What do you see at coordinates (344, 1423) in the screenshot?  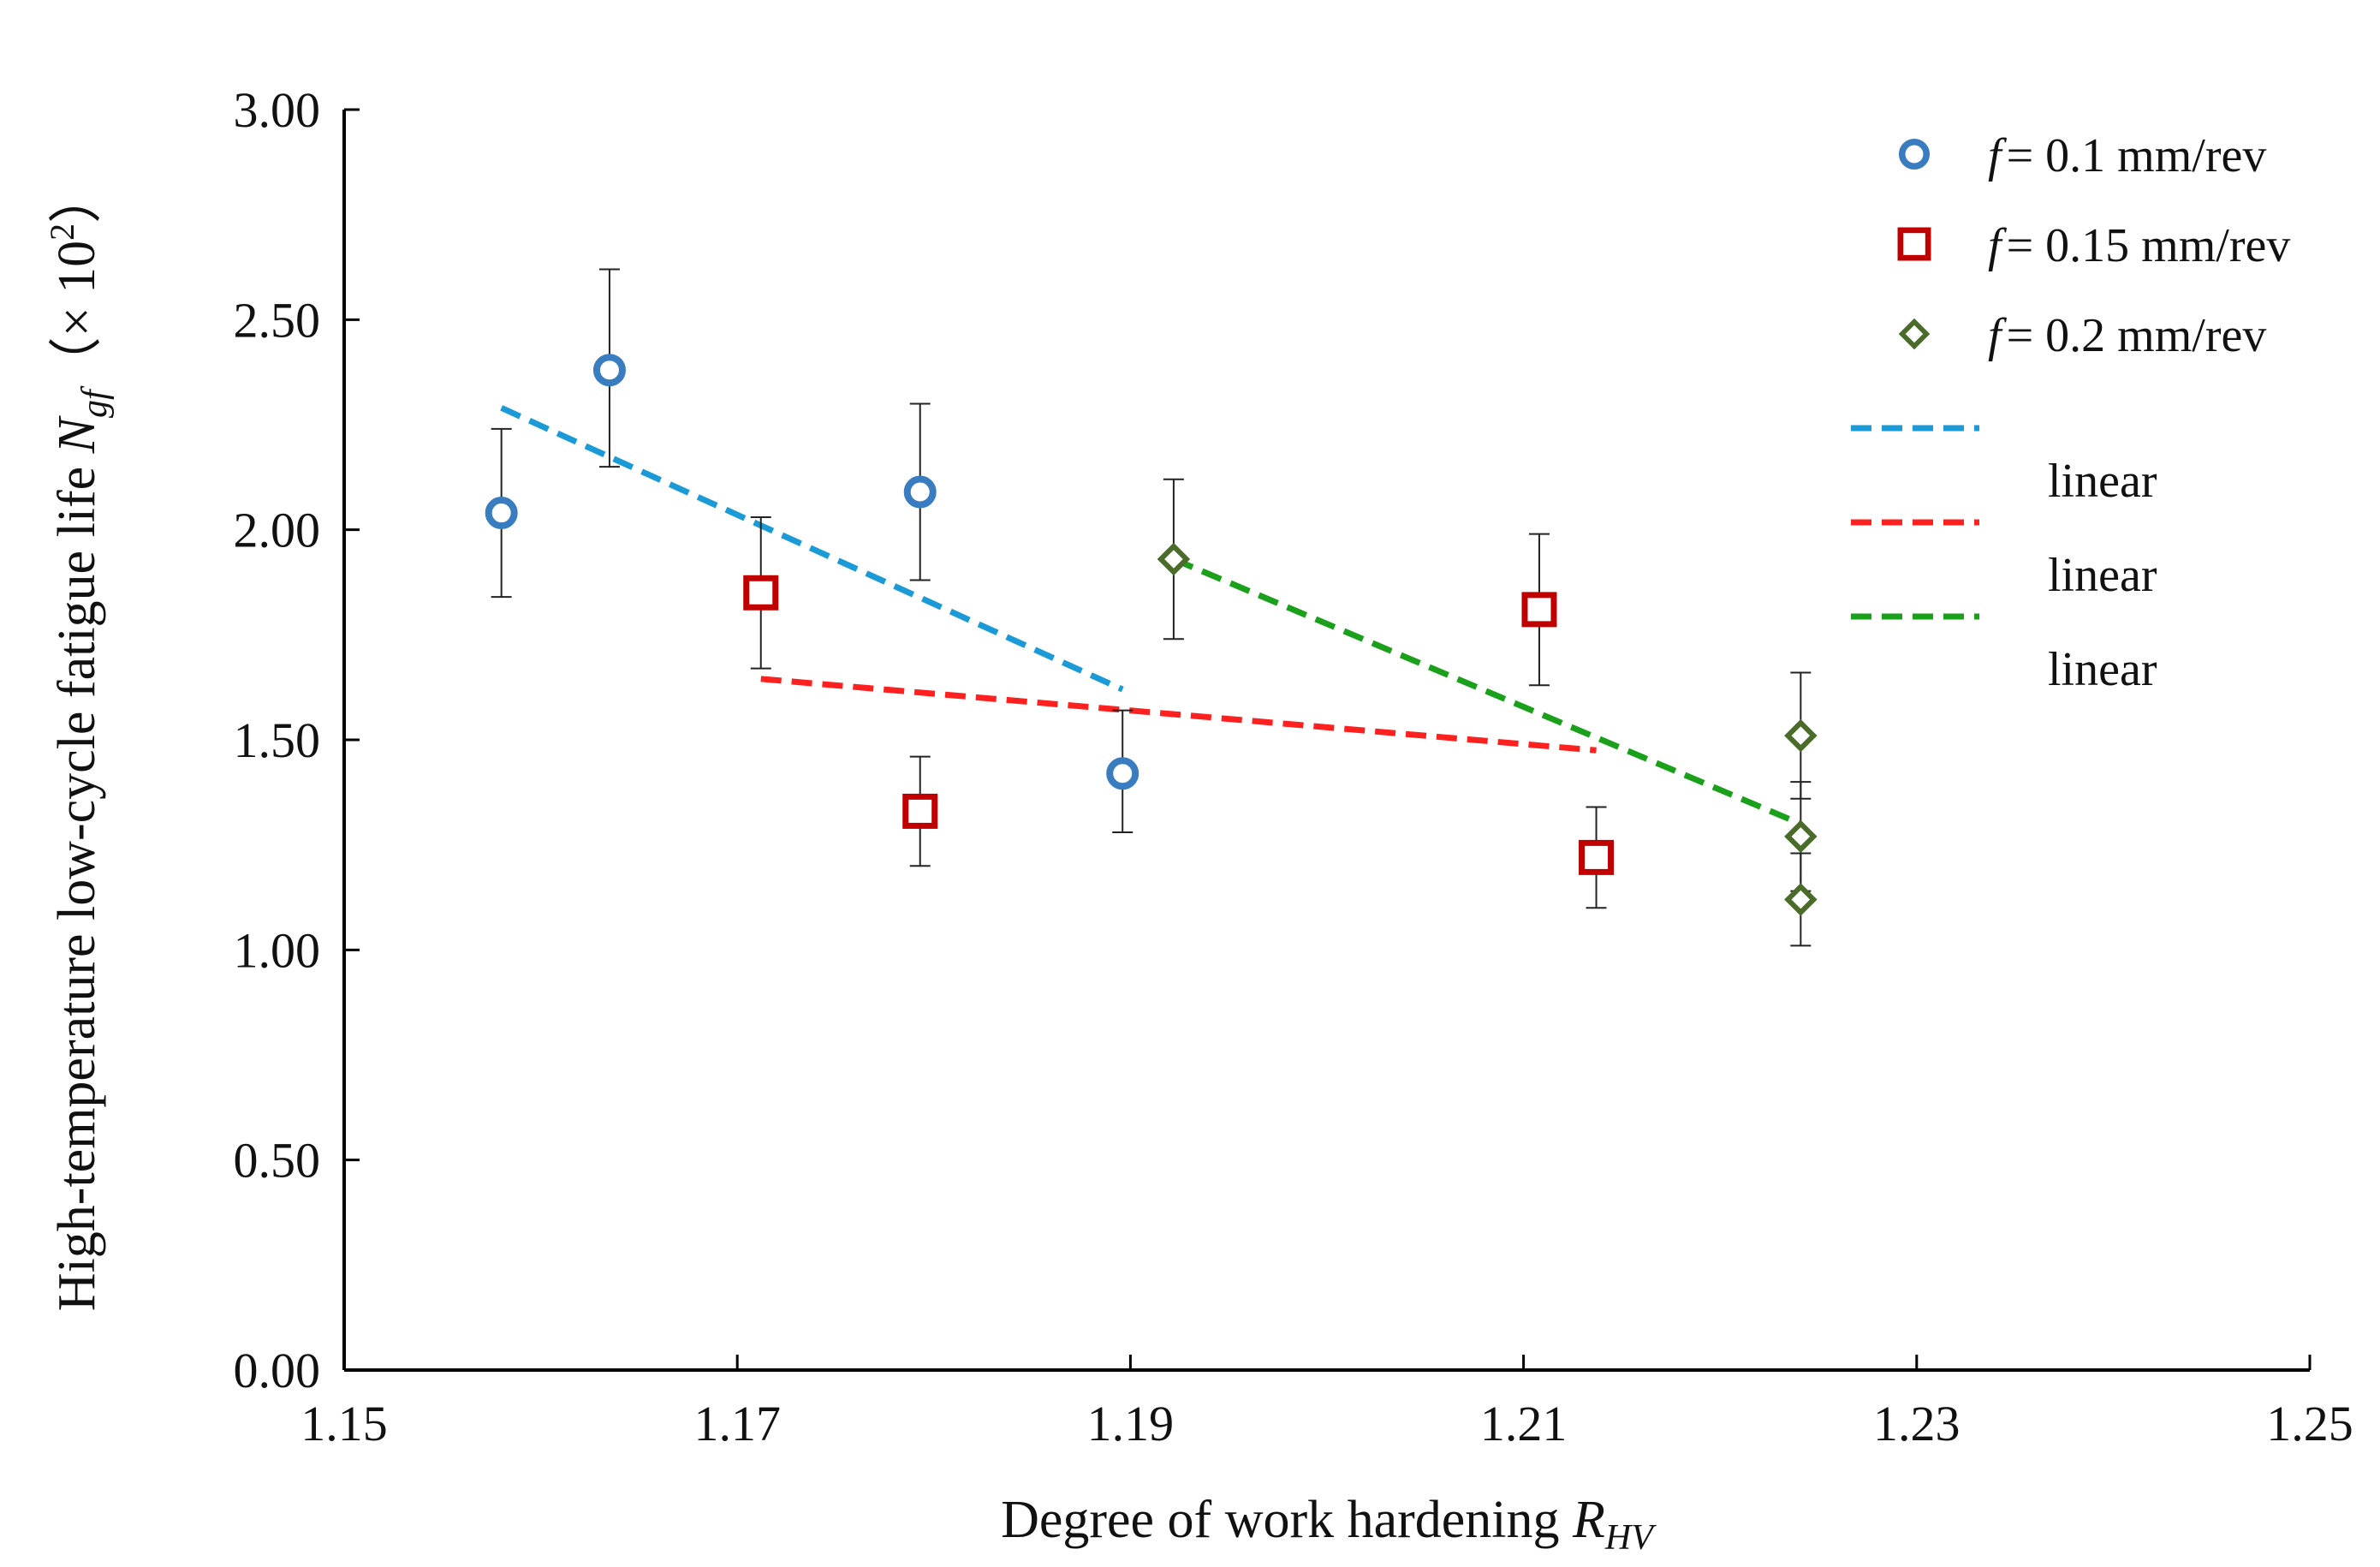 I see `x-tick-label: 1.15` at bounding box center [344, 1423].